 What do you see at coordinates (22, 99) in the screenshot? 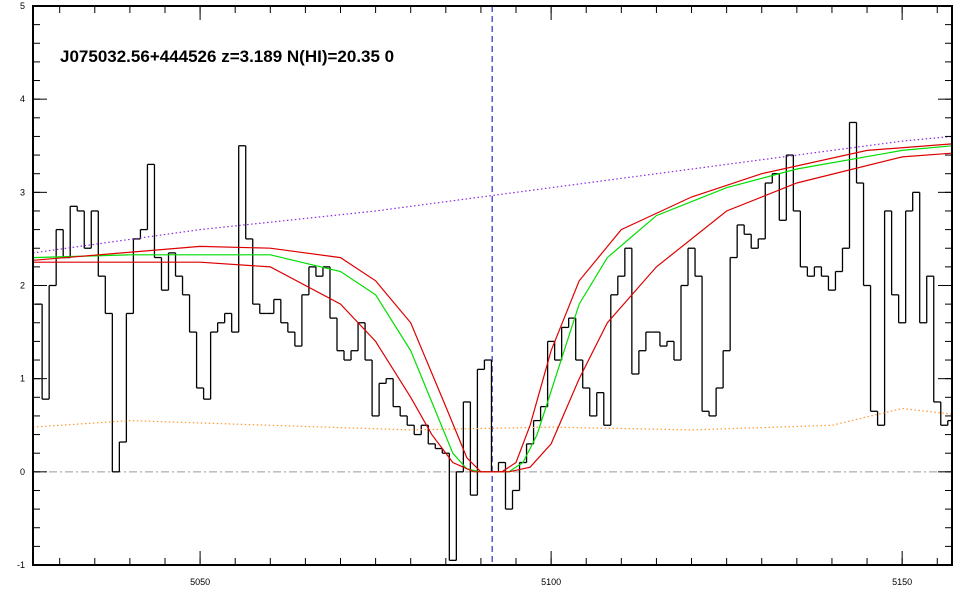
I see `y-tick-label: 4` at bounding box center [22, 99].